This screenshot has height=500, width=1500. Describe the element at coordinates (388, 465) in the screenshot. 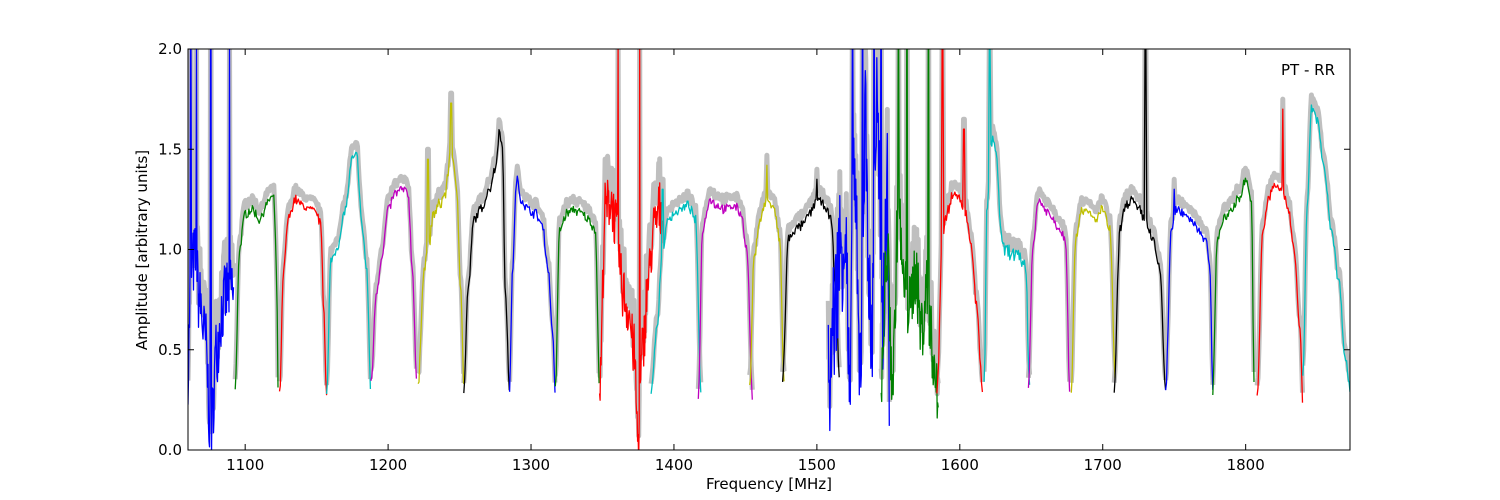

I see `x-tick-label: 1200` at that location.